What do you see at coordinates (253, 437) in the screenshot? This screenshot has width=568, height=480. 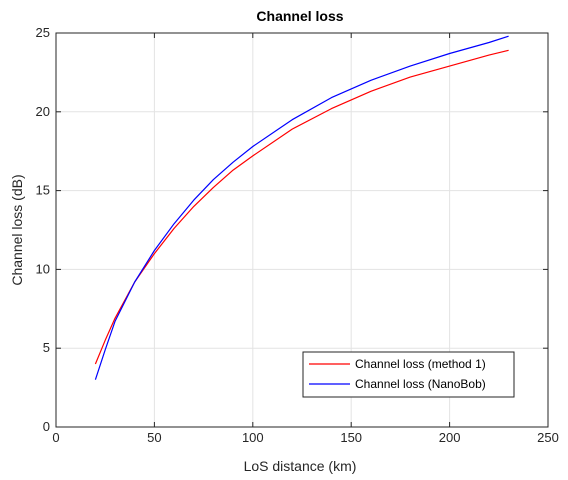 I see `x-tick-label: 100` at bounding box center [253, 437].